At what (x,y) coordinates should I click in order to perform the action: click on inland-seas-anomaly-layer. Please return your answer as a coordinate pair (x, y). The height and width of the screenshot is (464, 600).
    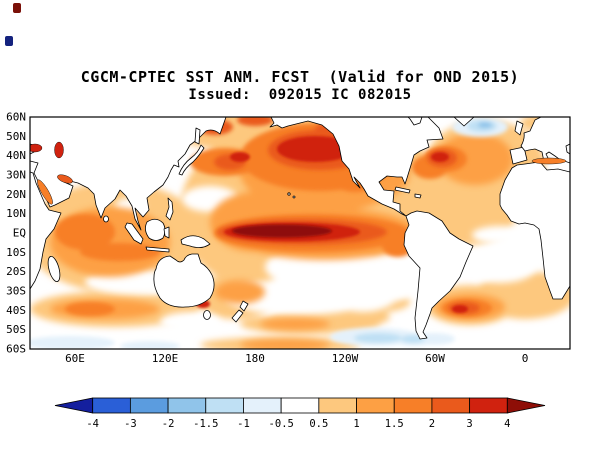
    Looking at the image, I should click on (298, 173).